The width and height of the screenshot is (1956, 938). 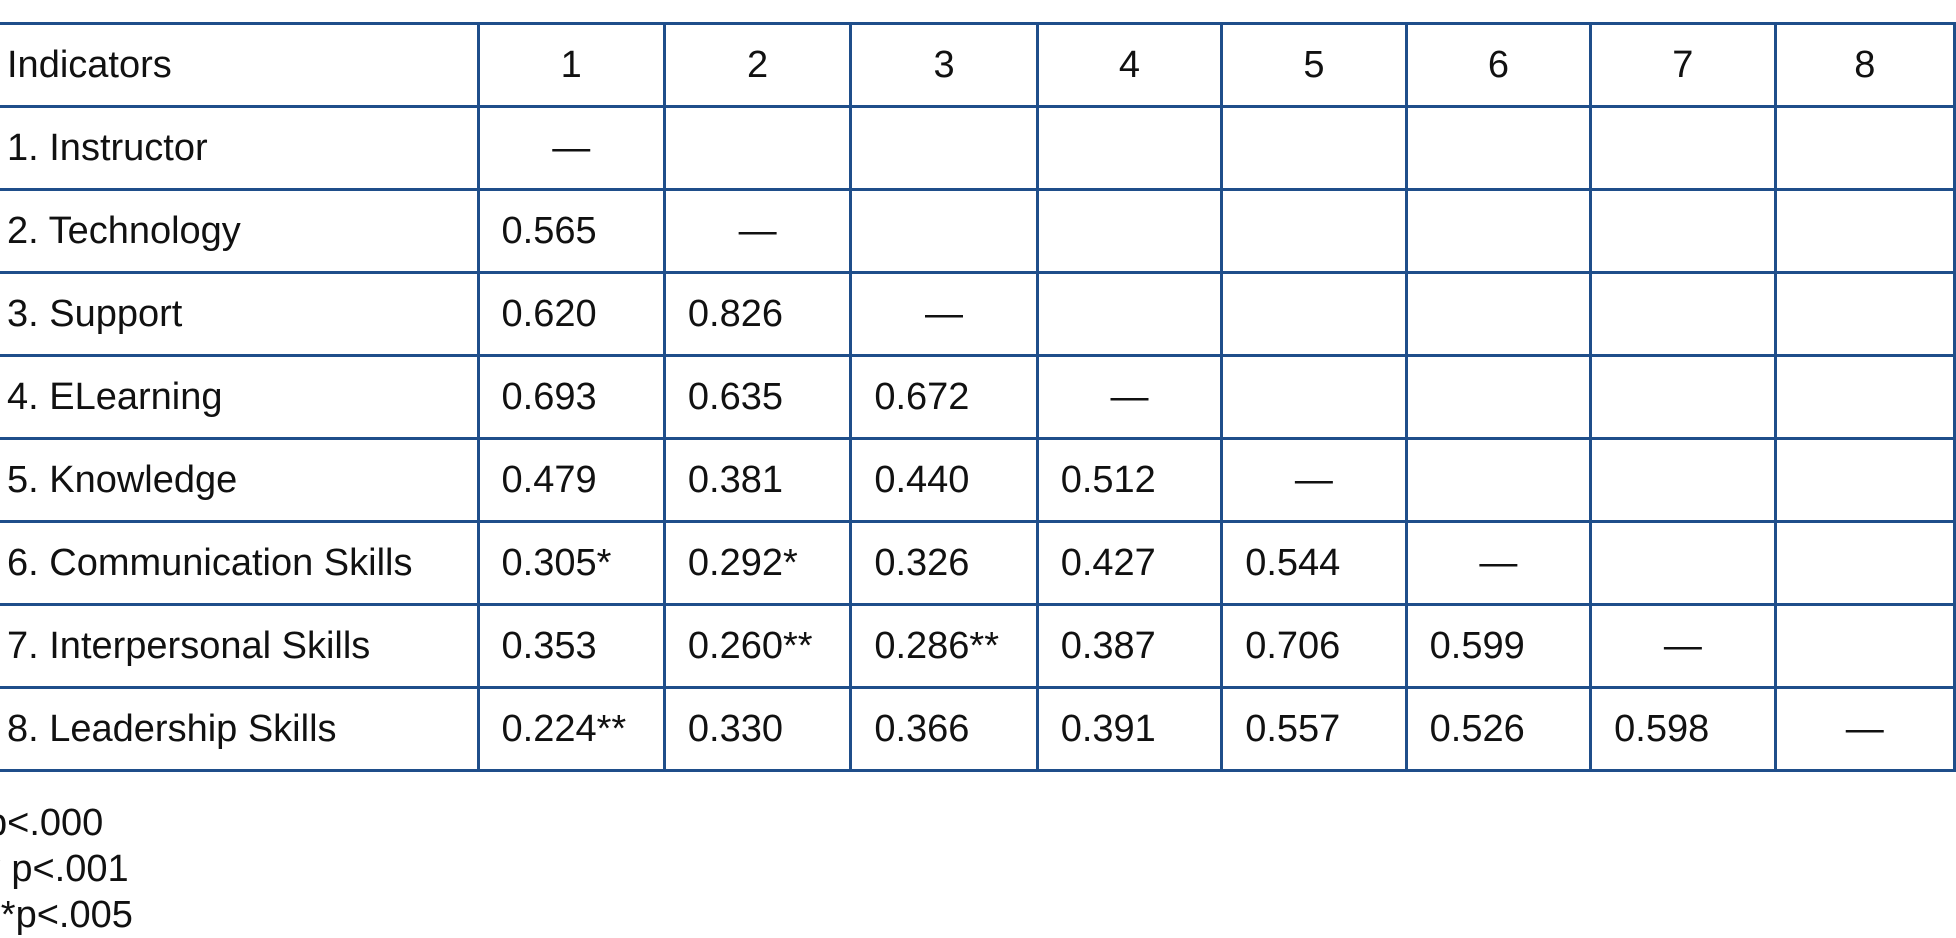 I want to click on table-cell: 0.224**, so click(x=571, y=729).